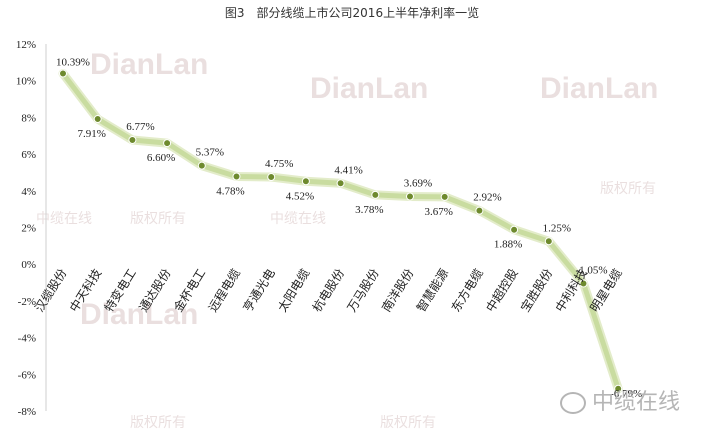 This screenshot has height=435, width=704. What do you see at coordinates (591, 270) in the screenshot?
I see `data-label: -1.05%` at bounding box center [591, 270].